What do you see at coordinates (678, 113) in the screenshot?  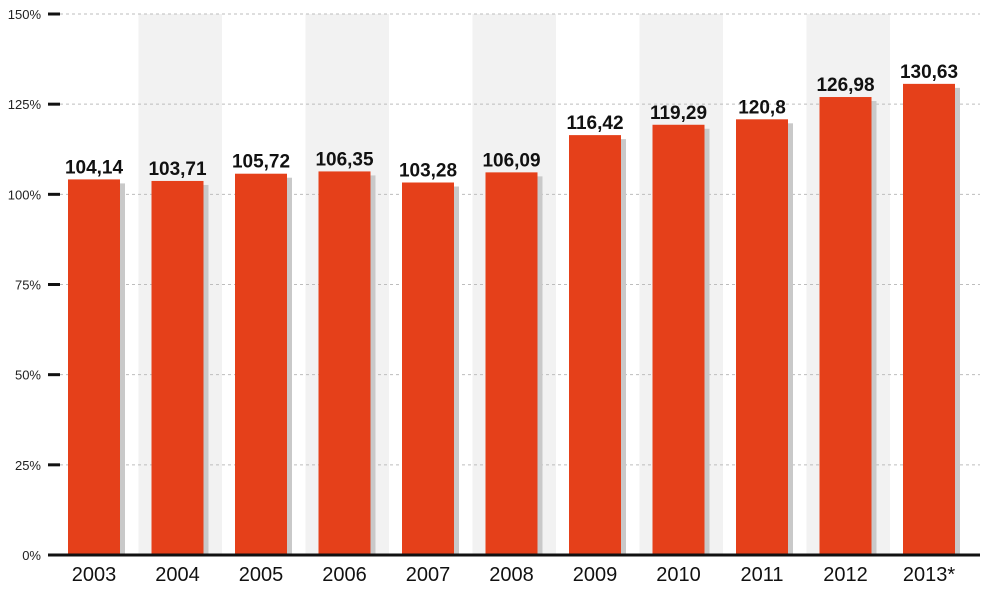 I see `data-label: 119,29` at bounding box center [678, 113].